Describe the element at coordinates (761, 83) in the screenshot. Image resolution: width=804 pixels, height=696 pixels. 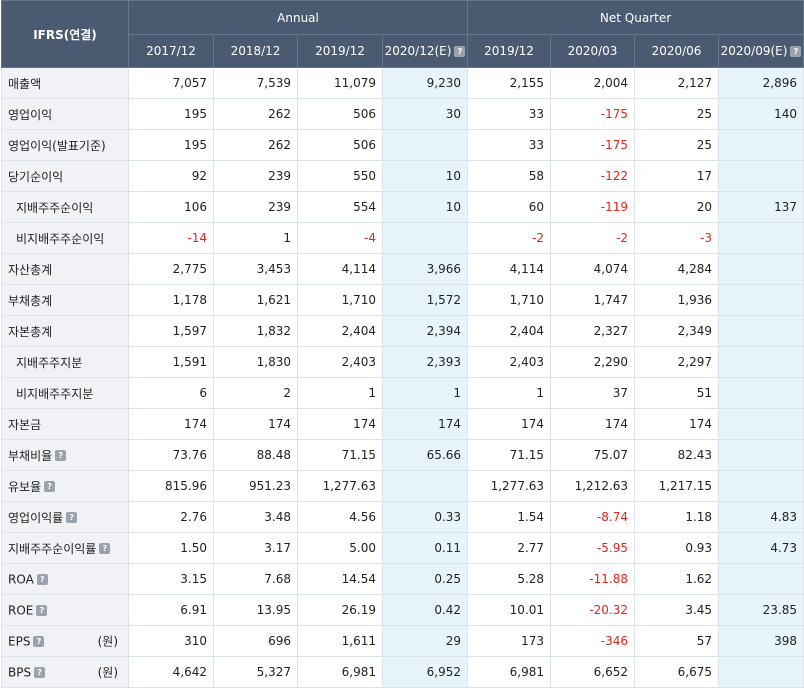
I see `value-cell: 2,896` at that location.